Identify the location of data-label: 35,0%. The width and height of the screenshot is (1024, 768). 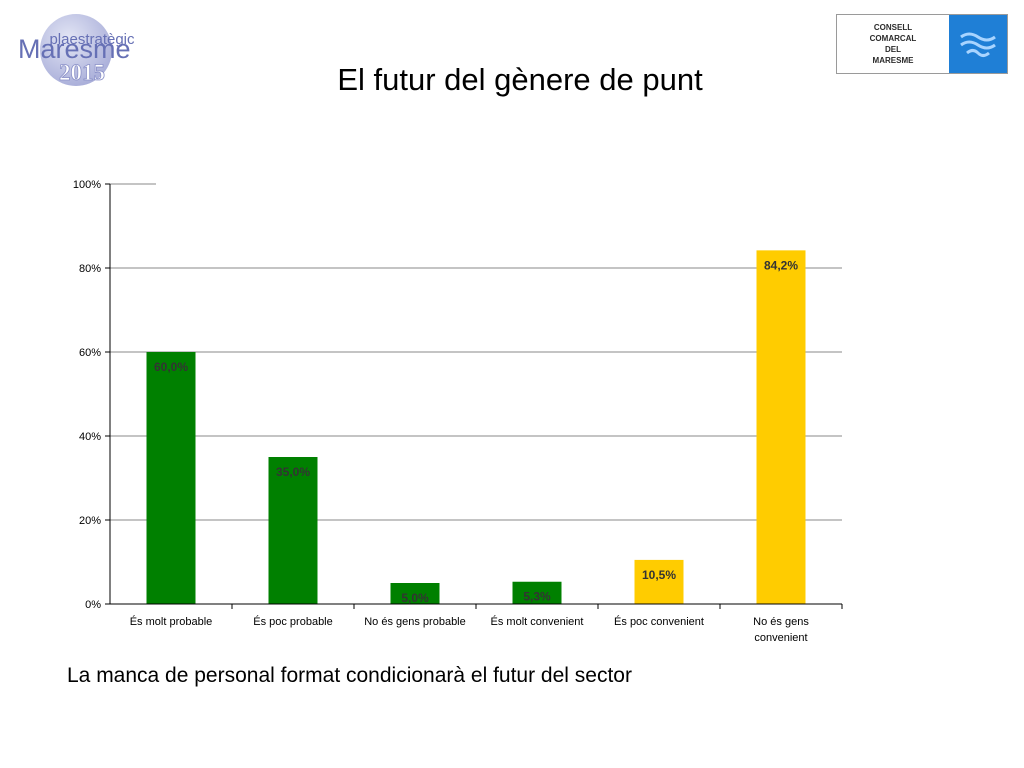
(293, 472).